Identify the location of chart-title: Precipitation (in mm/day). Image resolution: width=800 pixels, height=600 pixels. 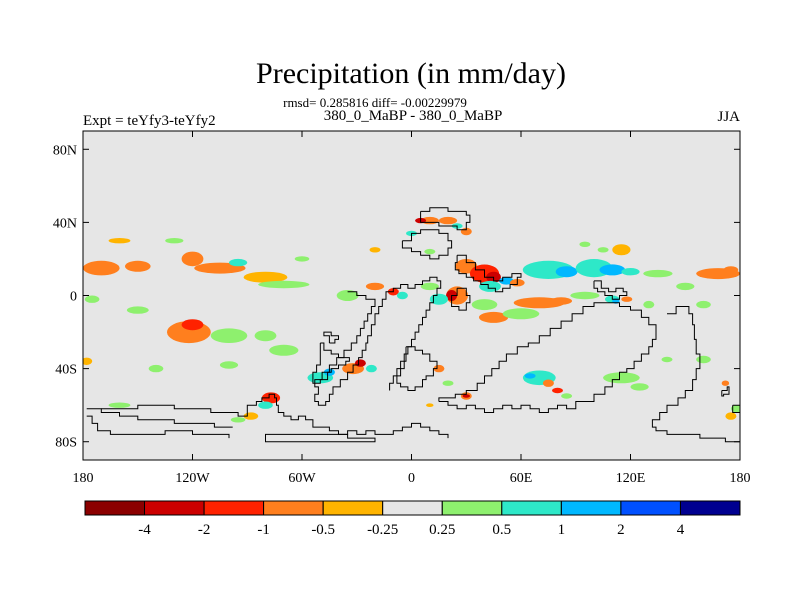
(411, 73).